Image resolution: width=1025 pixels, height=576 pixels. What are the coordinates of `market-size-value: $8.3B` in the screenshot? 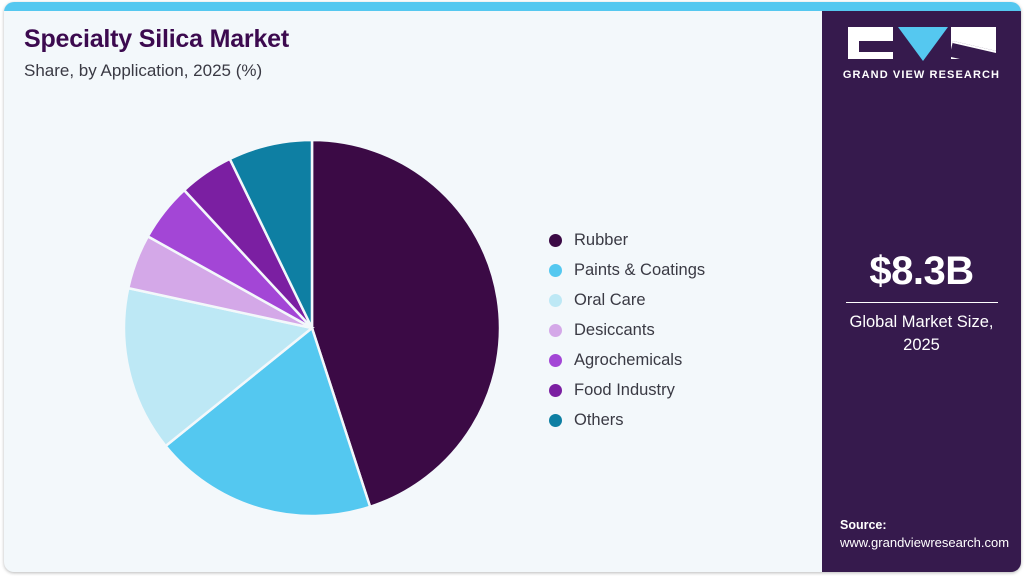 It's located at (921, 271).